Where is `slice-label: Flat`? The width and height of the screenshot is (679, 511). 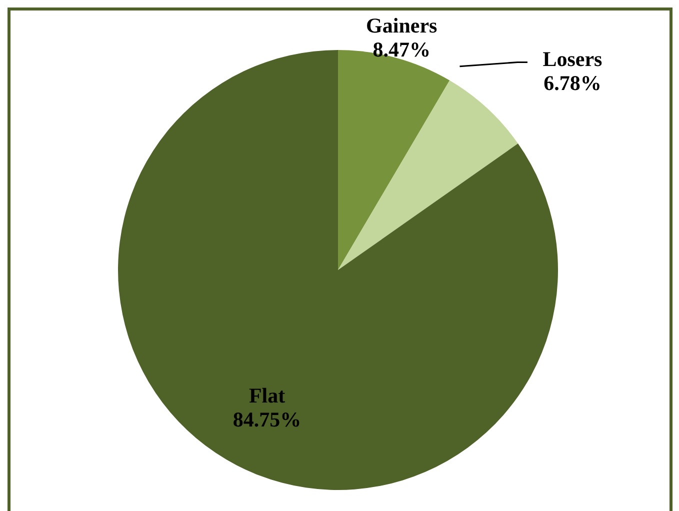
slice-label: Flat is located at coordinates (267, 395).